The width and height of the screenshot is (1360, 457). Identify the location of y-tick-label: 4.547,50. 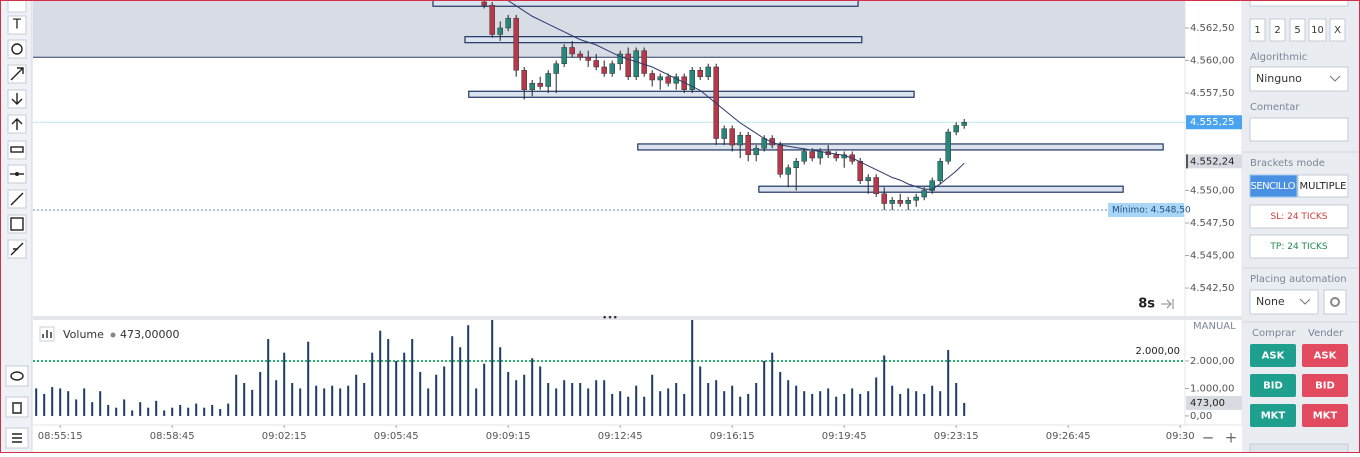
(1212, 223).